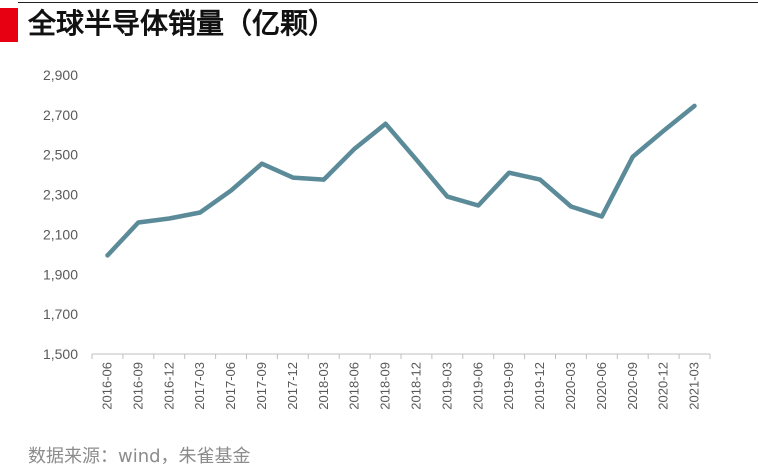 Image resolution: width=758 pixels, height=472 pixels. Describe the element at coordinates (508, 386) in the screenshot. I see `x-tick-label: 2019-09` at that location.